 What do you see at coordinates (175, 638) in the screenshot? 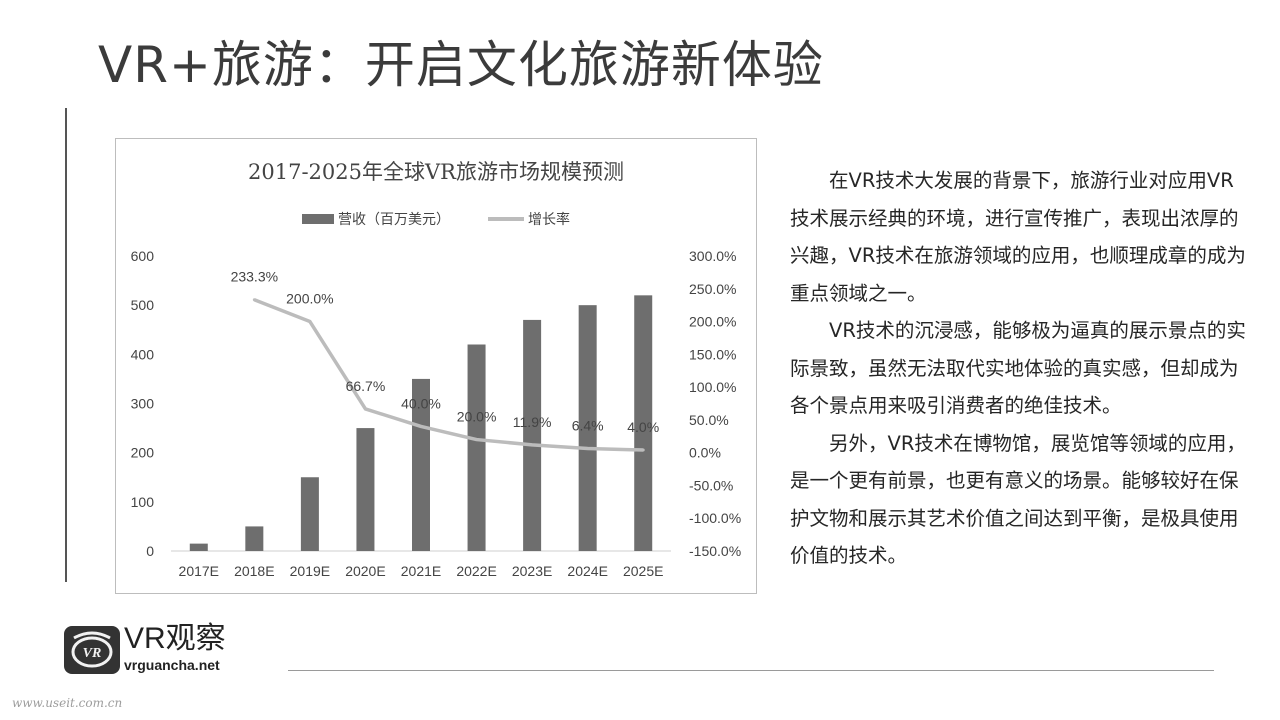
I see `logo-name: VR观察` at bounding box center [175, 638].